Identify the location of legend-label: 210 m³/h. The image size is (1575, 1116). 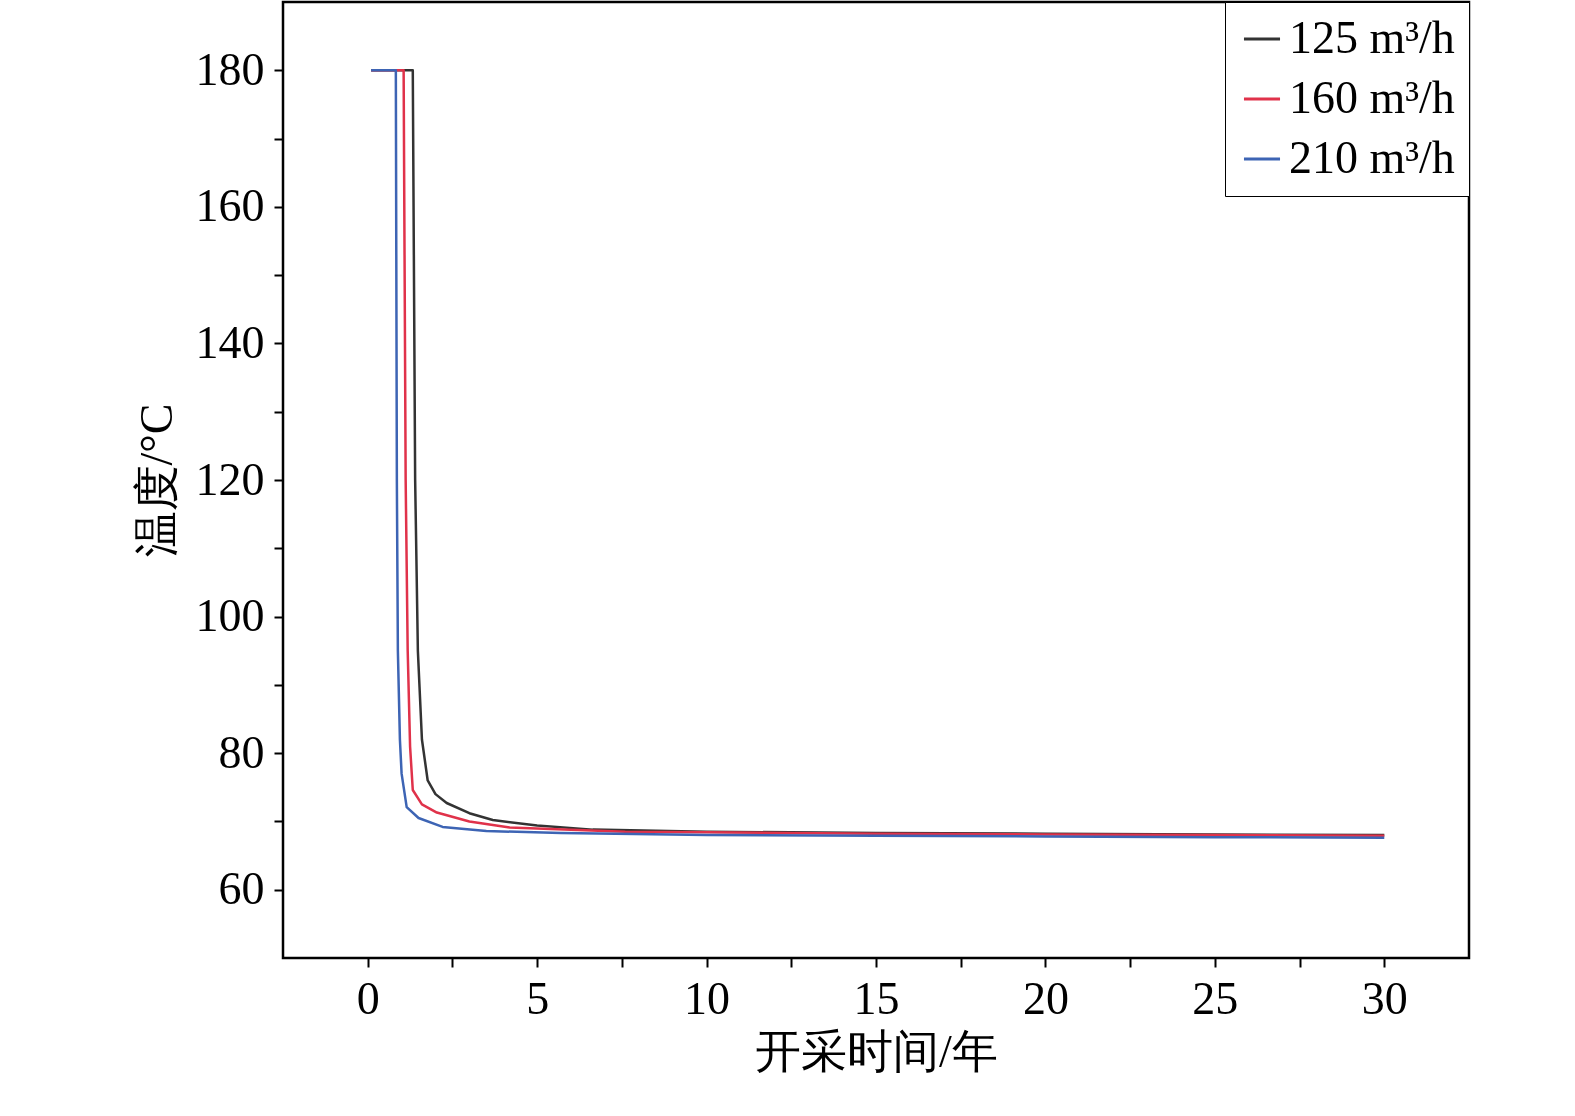
(1372, 157).